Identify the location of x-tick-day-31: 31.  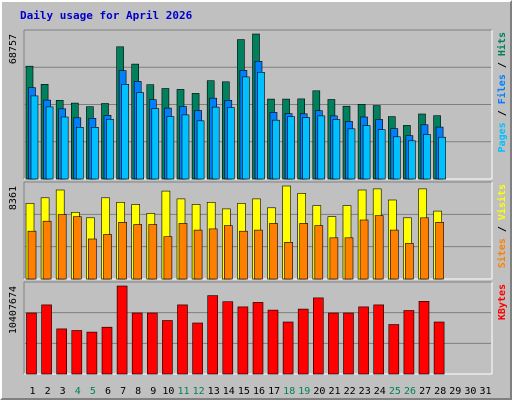
(485, 391).